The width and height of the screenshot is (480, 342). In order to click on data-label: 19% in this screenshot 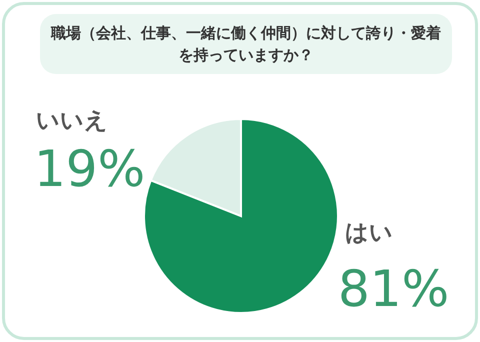, I will do `click(90, 169)`.